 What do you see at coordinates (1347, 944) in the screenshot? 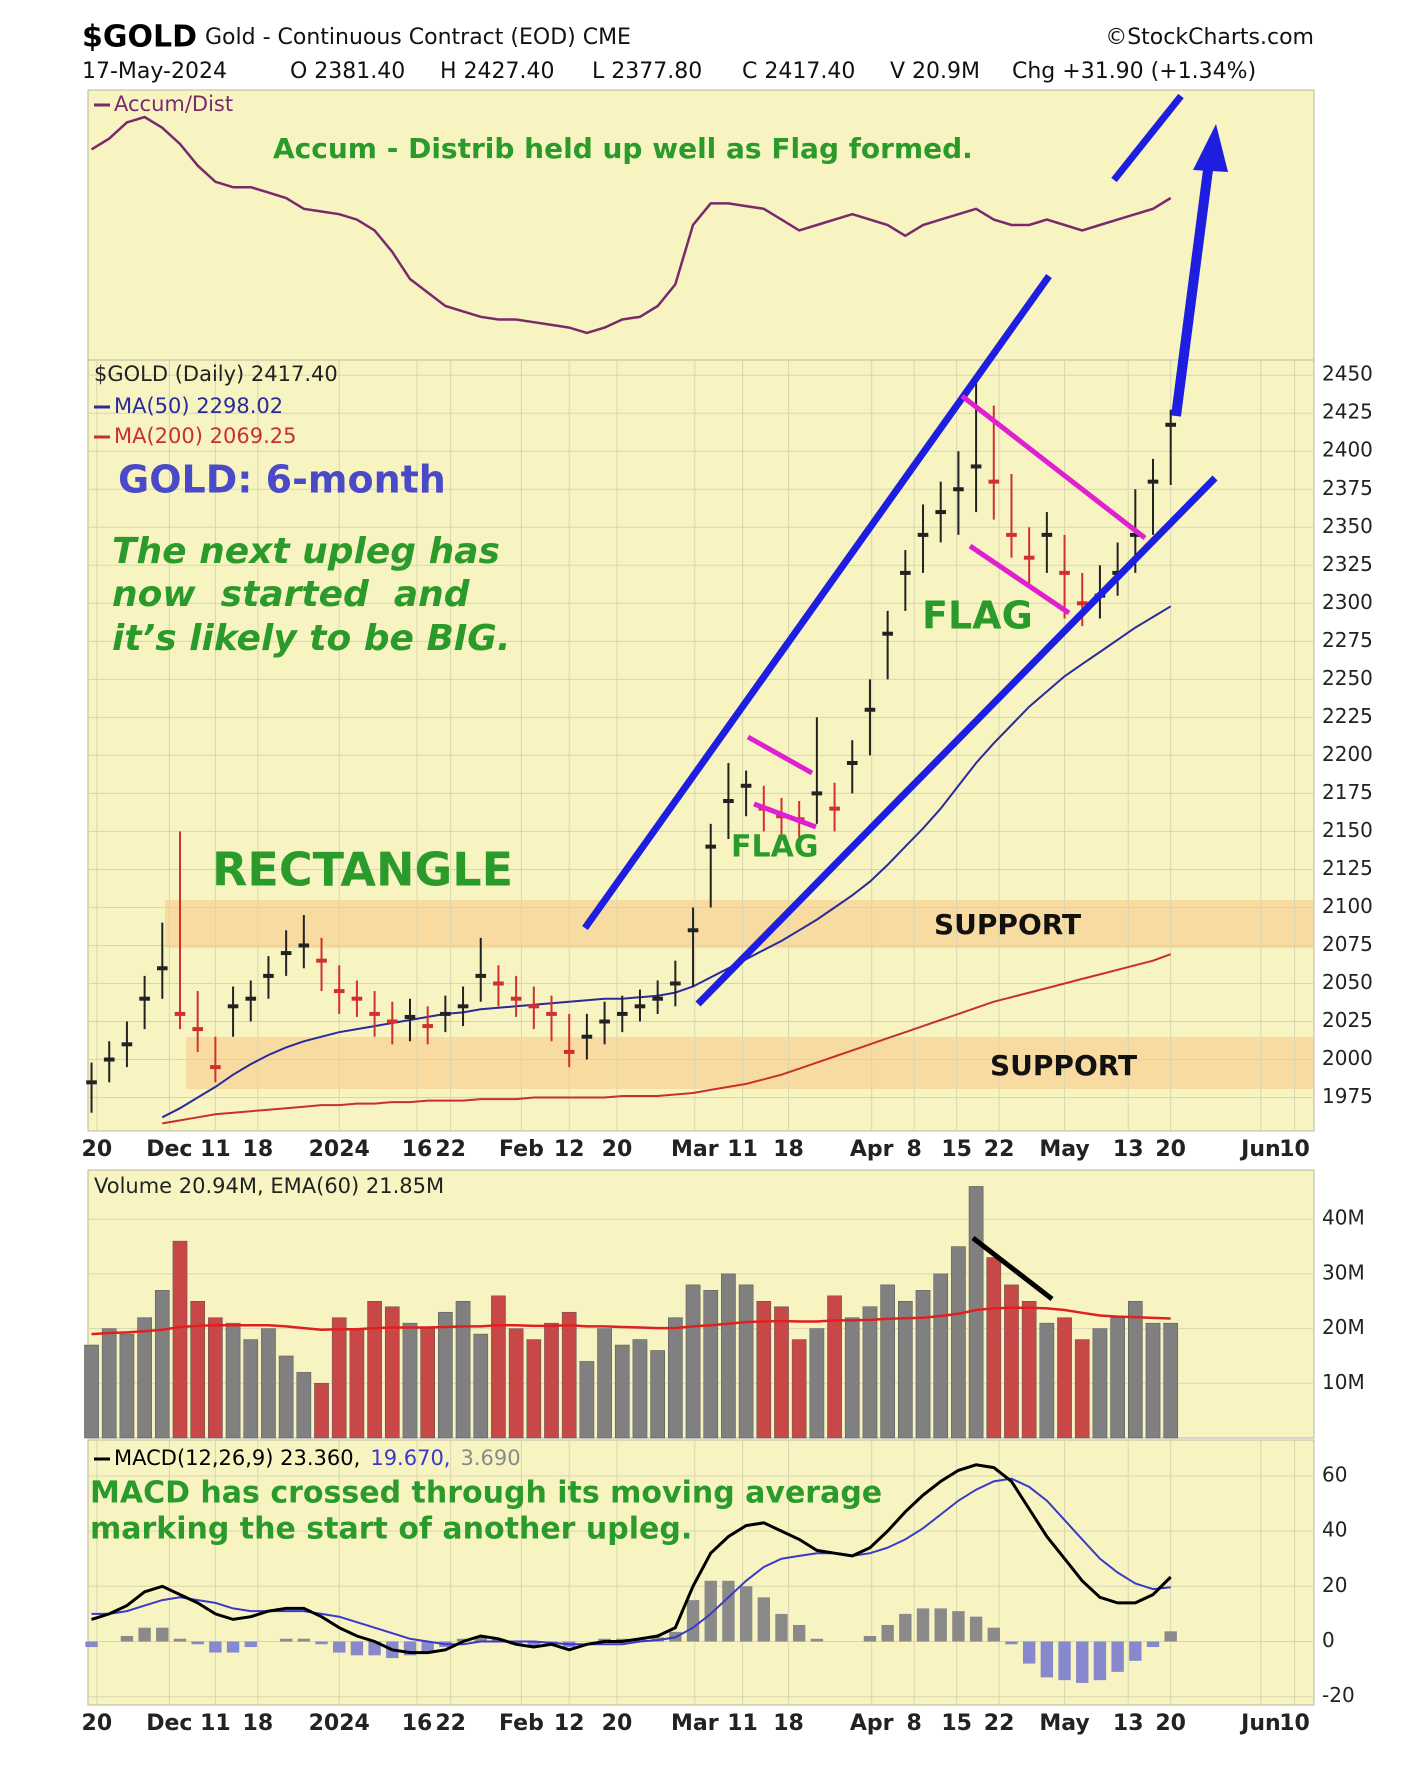
I see `y-tick-label: 2075` at bounding box center [1347, 944].